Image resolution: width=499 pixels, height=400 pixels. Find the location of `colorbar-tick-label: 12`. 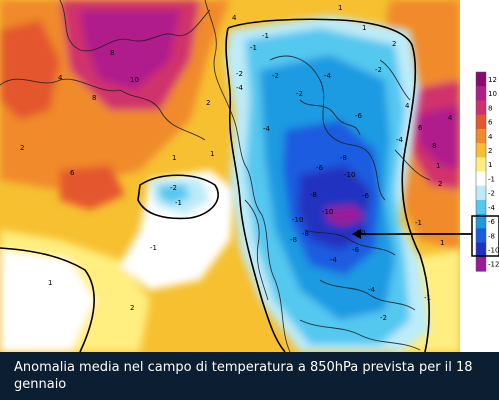

colorbar-tick-label: 12 is located at coordinates (492, 80).